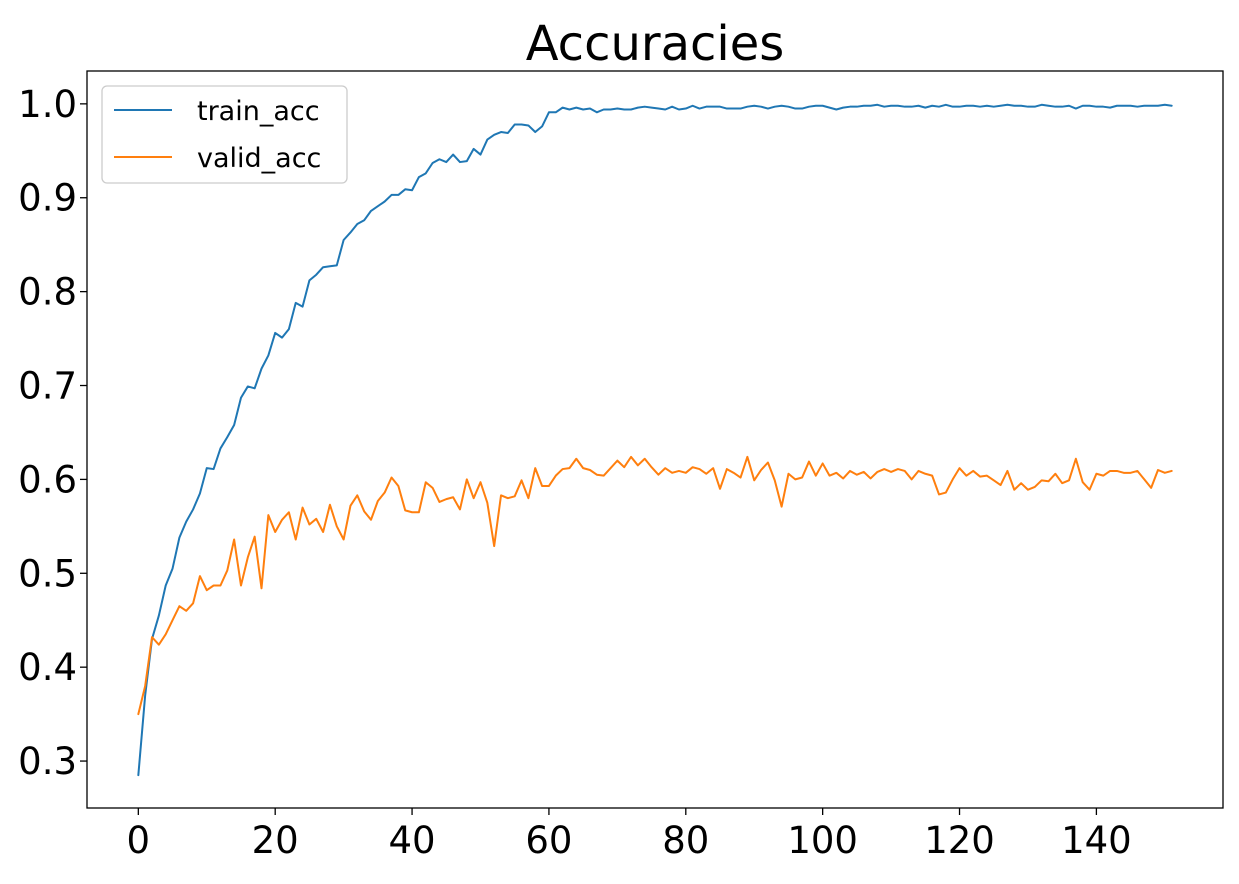 The image size is (1239, 884). Describe the element at coordinates (259, 158) in the screenshot. I see `legend-label-valid-acc: valid_acc` at that location.